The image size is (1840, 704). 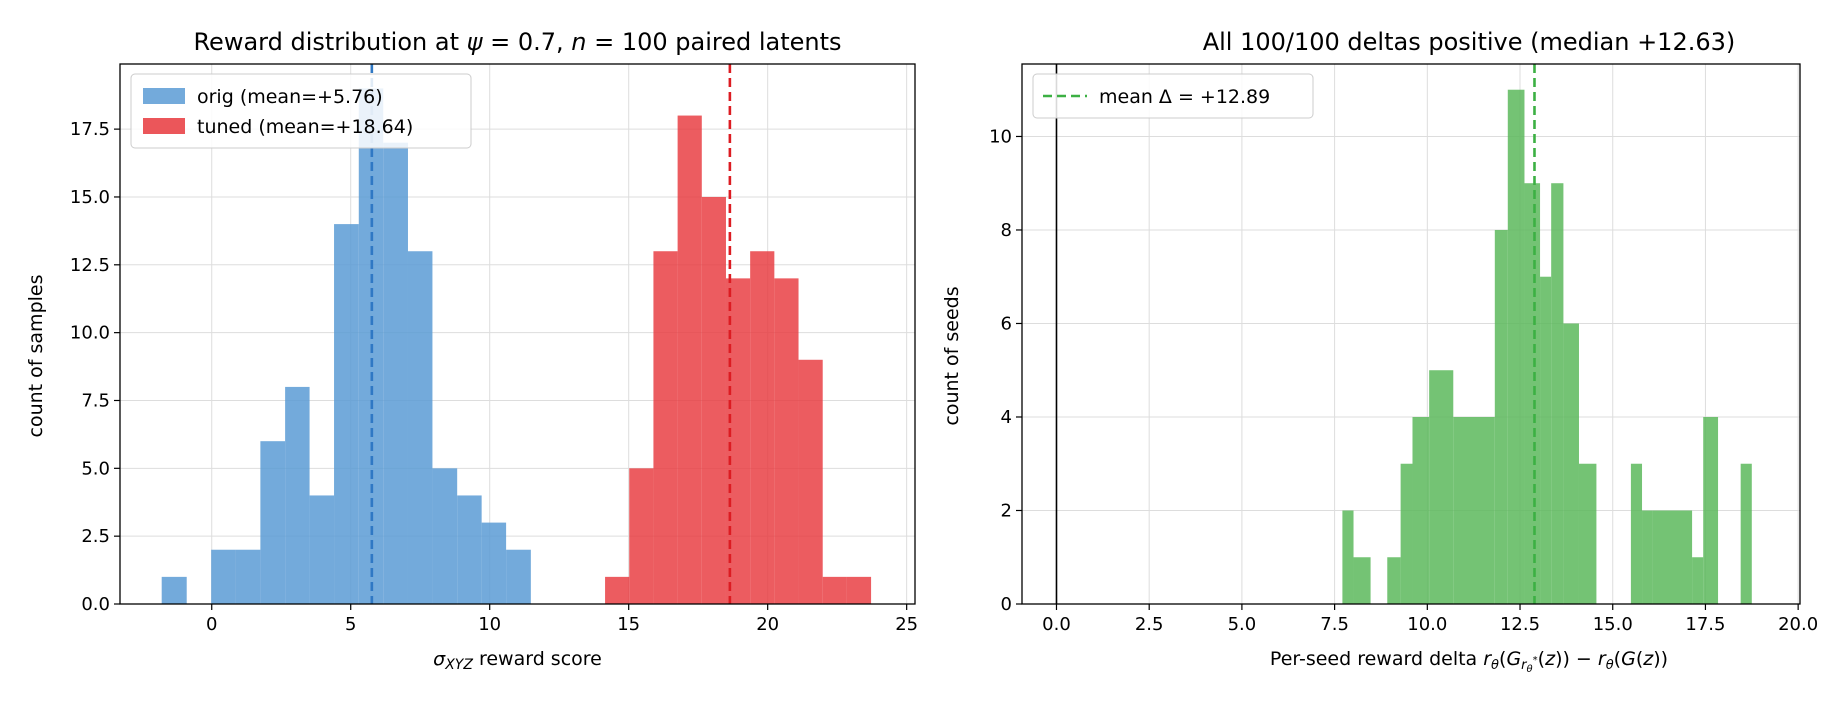 What do you see at coordinates (90, 333) in the screenshot?
I see `y-tick-label: 10.0` at bounding box center [90, 333].